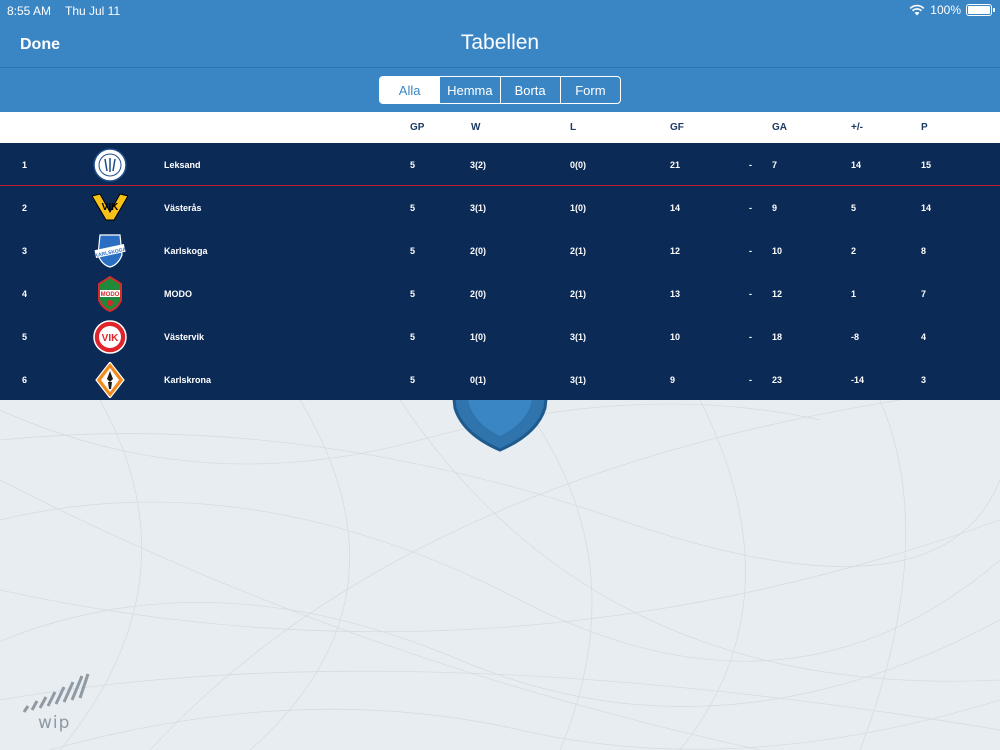 The height and width of the screenshot is (750, 1000). Describe the element at coordinates (779, 127) in the screenshot. I see `header-ga: GA` at that location.